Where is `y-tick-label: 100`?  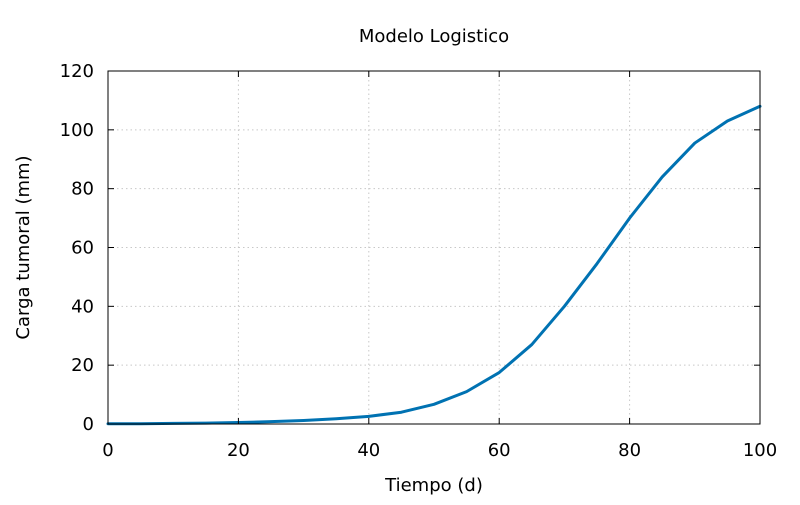
y-tick-label: 100 is located at coordinates (77, 130).